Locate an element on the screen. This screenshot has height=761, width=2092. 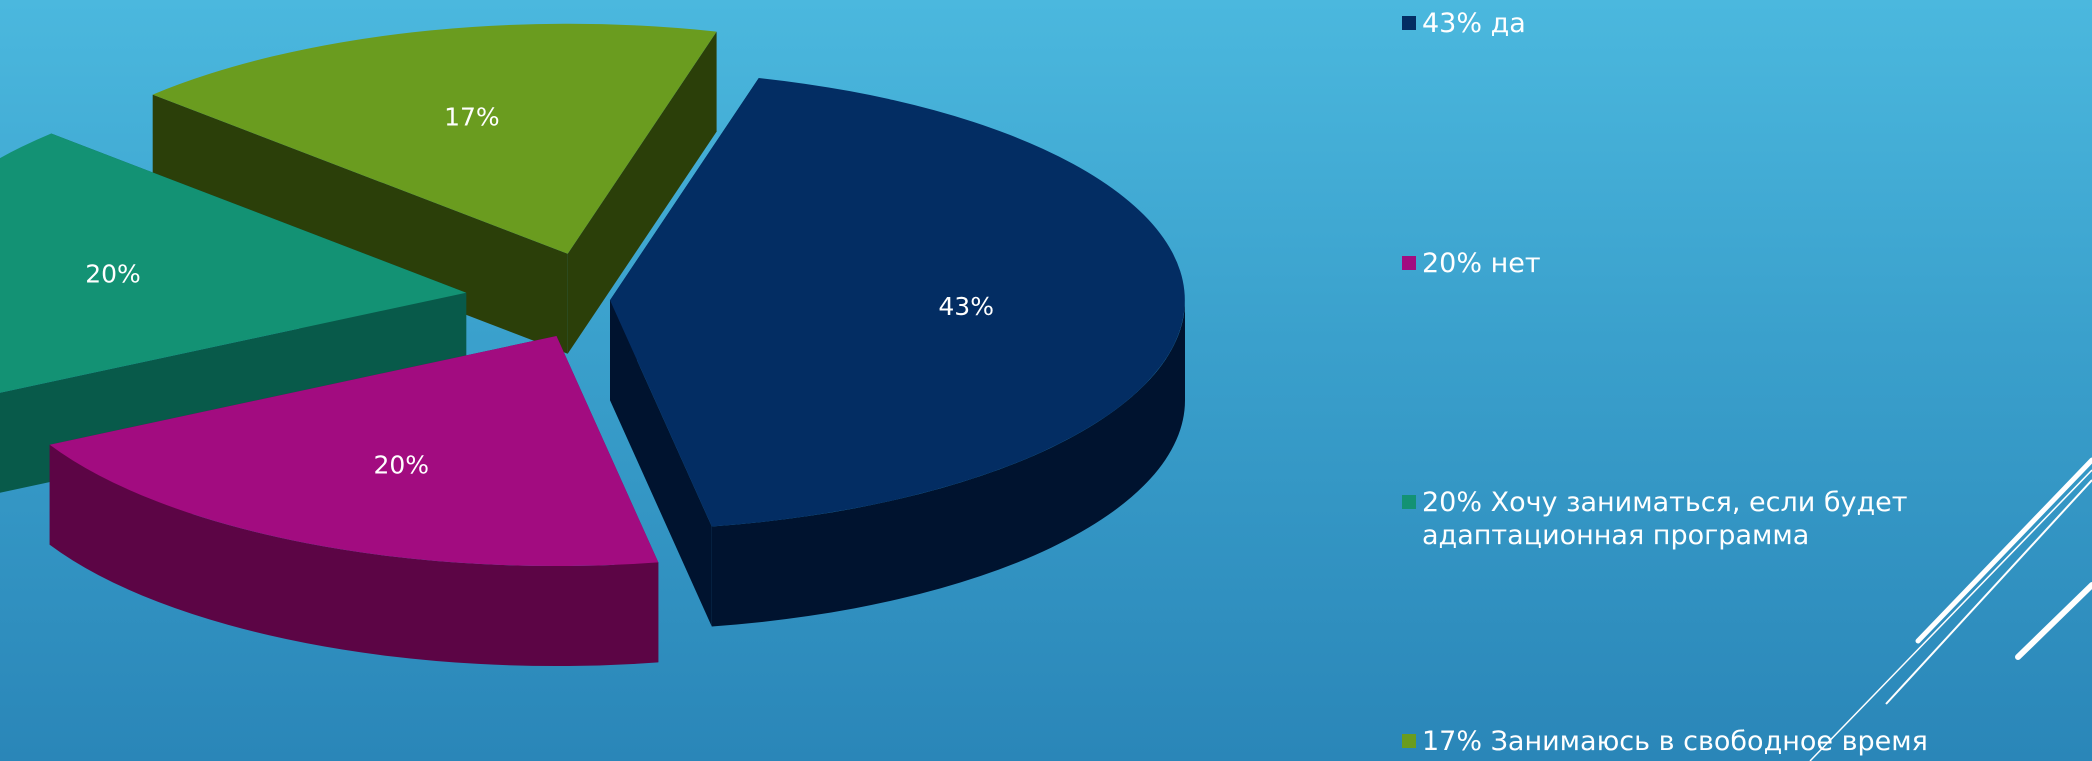
pie-slice-no is located at coordinates (354, 501).